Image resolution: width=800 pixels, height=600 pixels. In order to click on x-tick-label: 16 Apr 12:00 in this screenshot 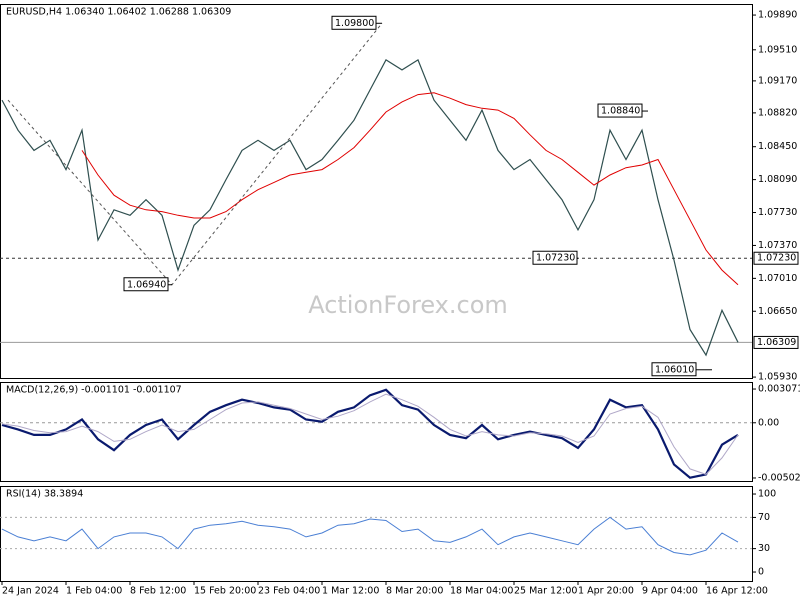, I will do `click(737, 591)`.